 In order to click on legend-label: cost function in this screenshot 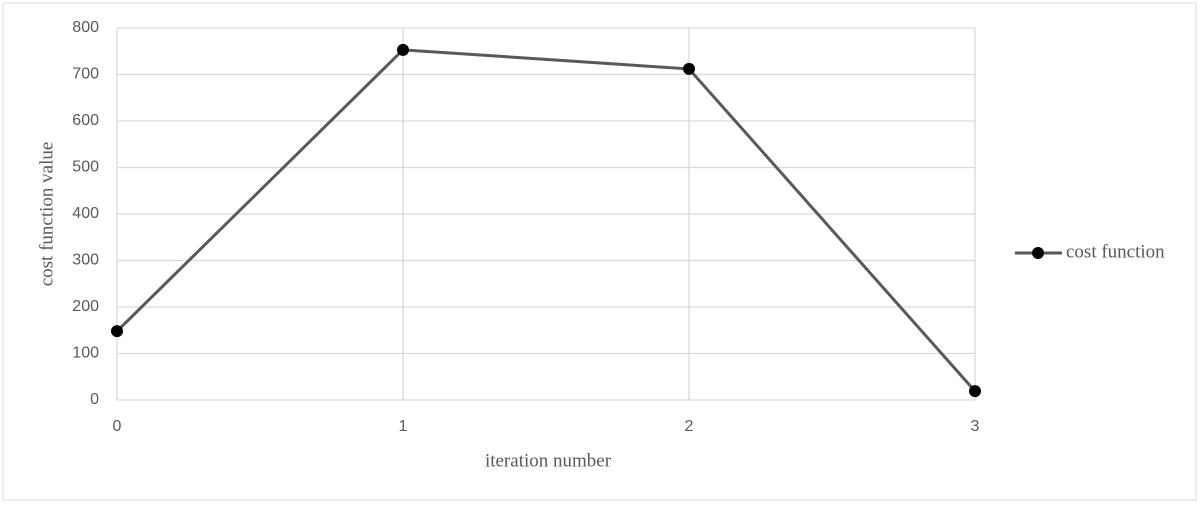, I will do `click(1115, 251)`.